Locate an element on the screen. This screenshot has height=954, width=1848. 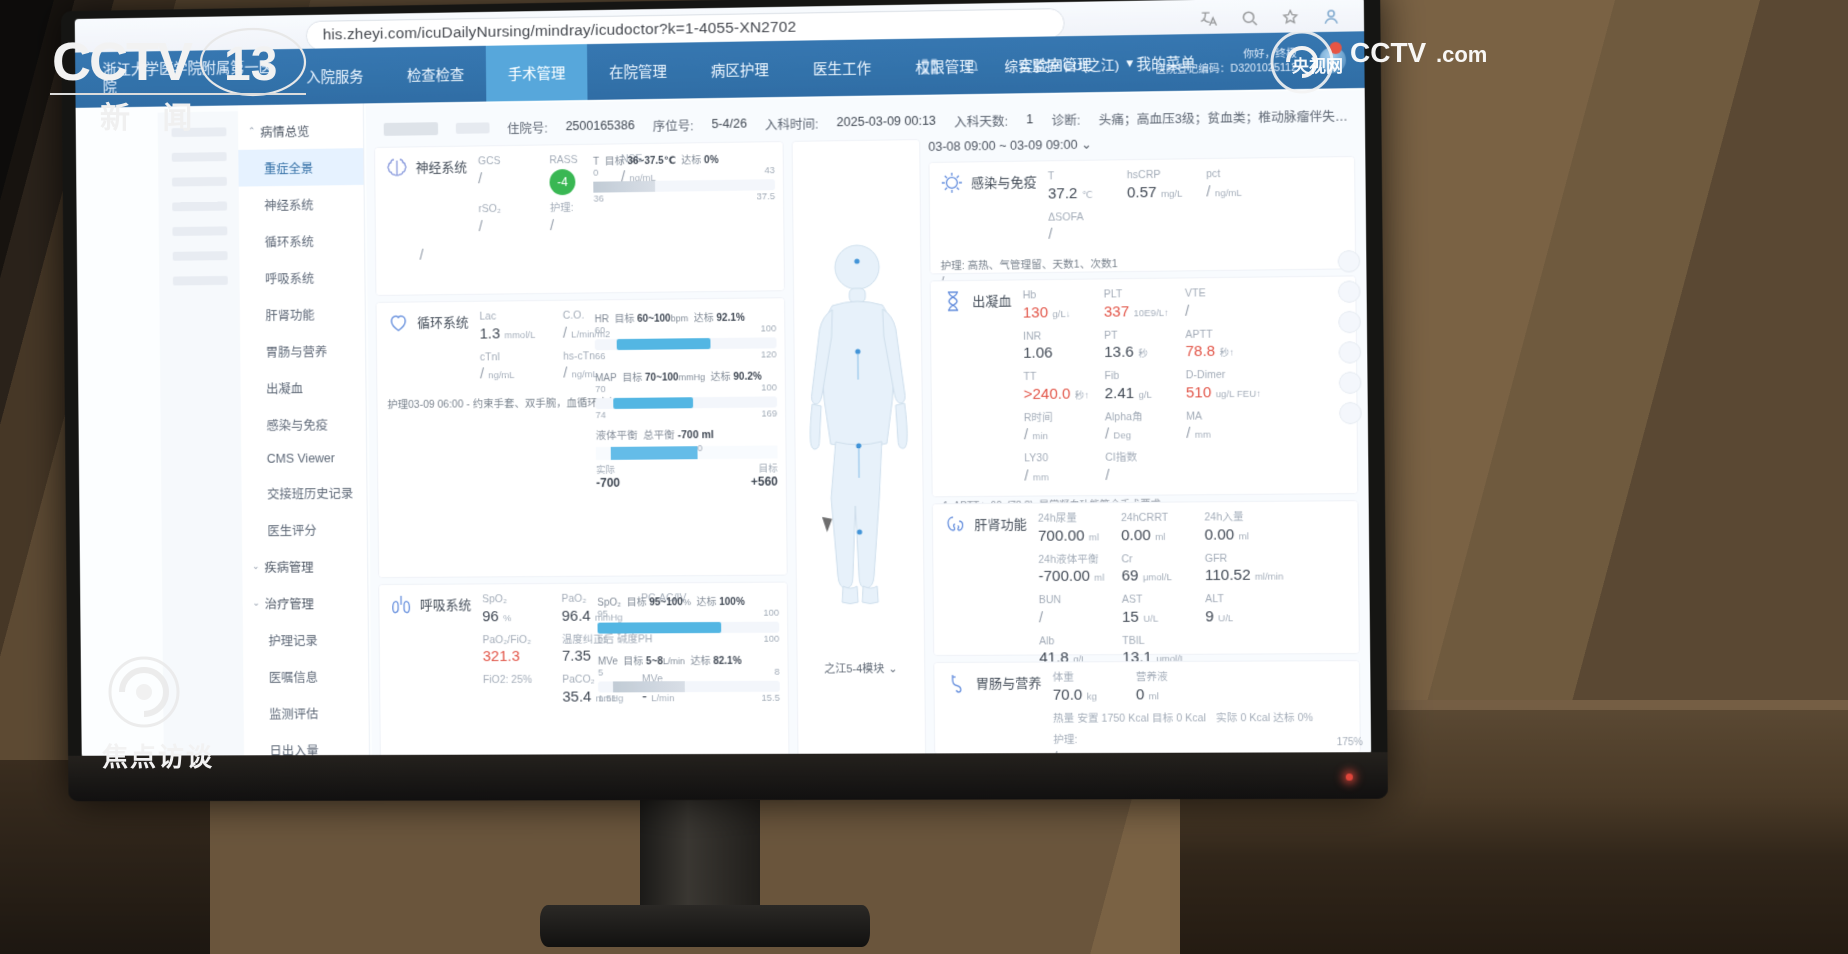
search-icon is located at coordinates (1249, 18).